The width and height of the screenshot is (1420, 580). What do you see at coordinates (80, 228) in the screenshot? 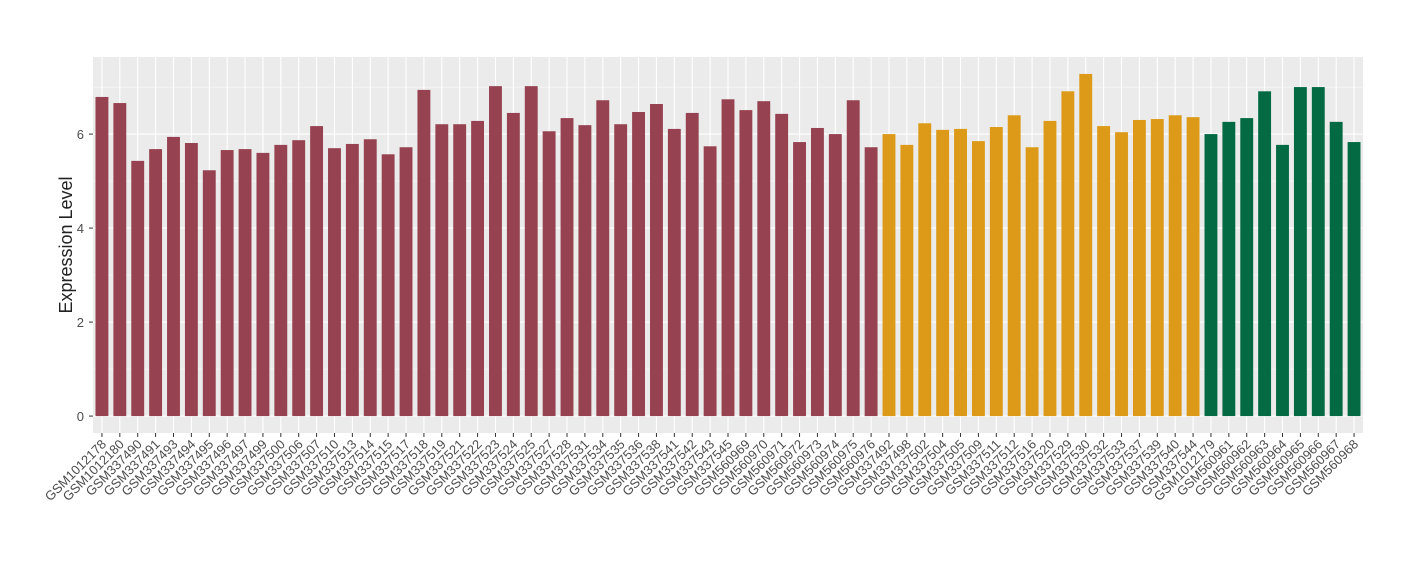
I see `y-tick-label: 4` at bounding box center [80, 228].